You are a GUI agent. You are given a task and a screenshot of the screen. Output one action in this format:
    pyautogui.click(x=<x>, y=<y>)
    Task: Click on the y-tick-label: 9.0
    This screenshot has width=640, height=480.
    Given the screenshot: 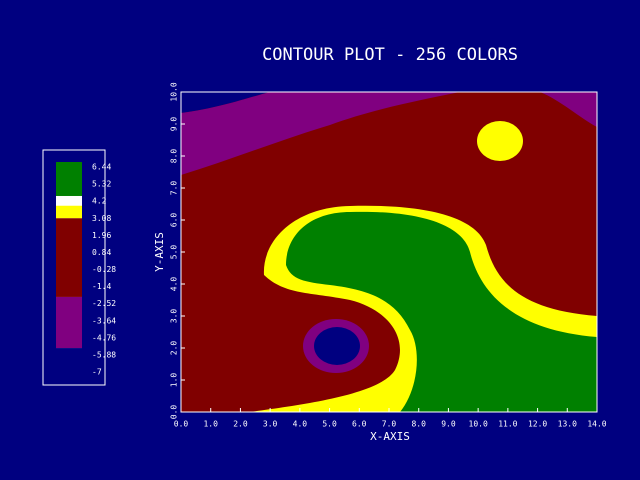 What is the action you would take?
    pyautogui.click(x=174, y=124)
    